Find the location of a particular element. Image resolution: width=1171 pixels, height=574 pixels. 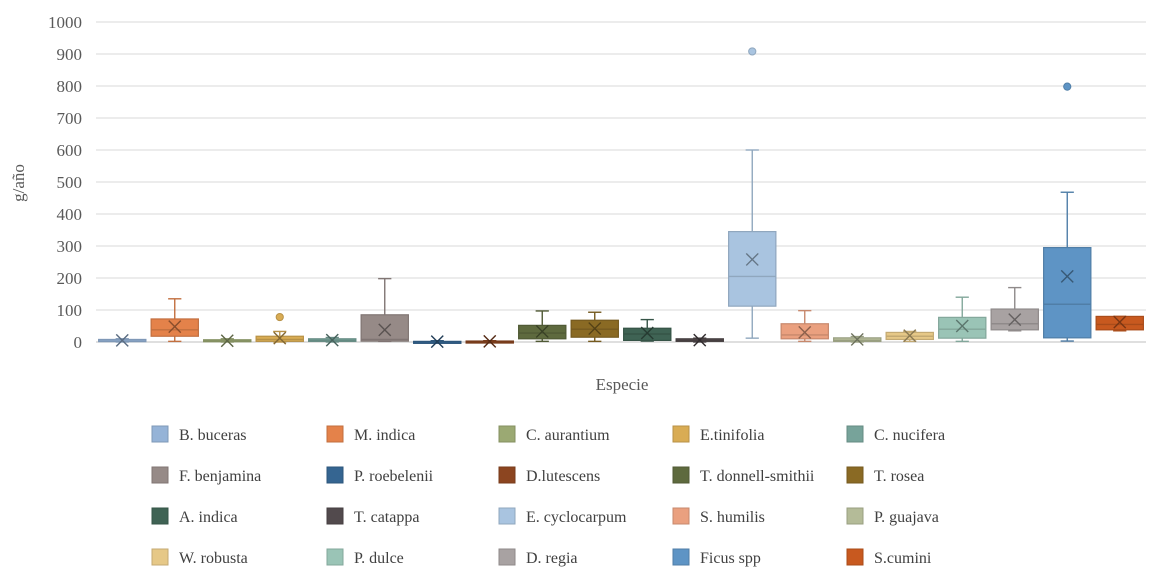

legend-item: T. catappa is located at coordinates (372, 516).